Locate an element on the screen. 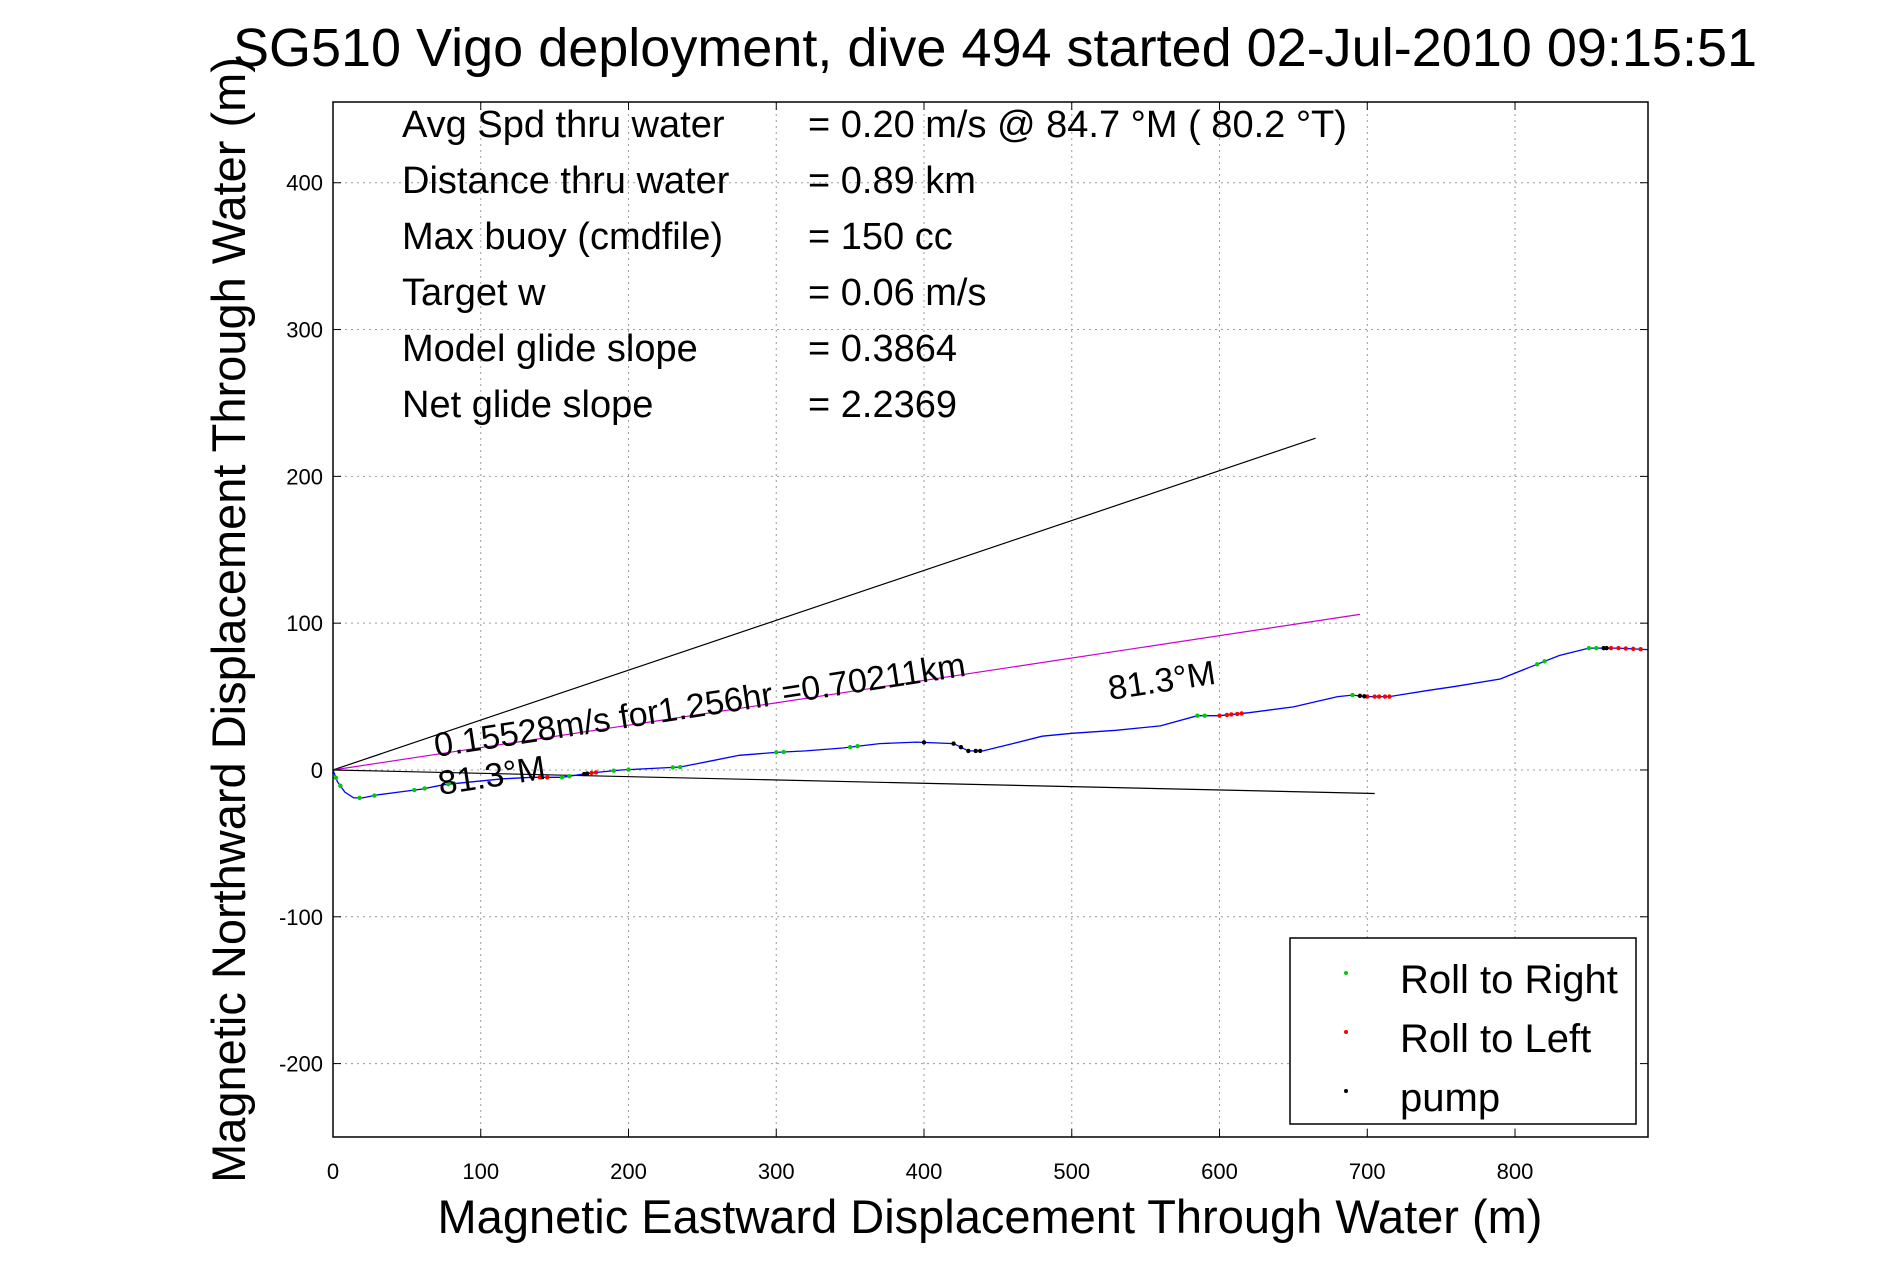  track-layer is located at coordinates (990, 723).